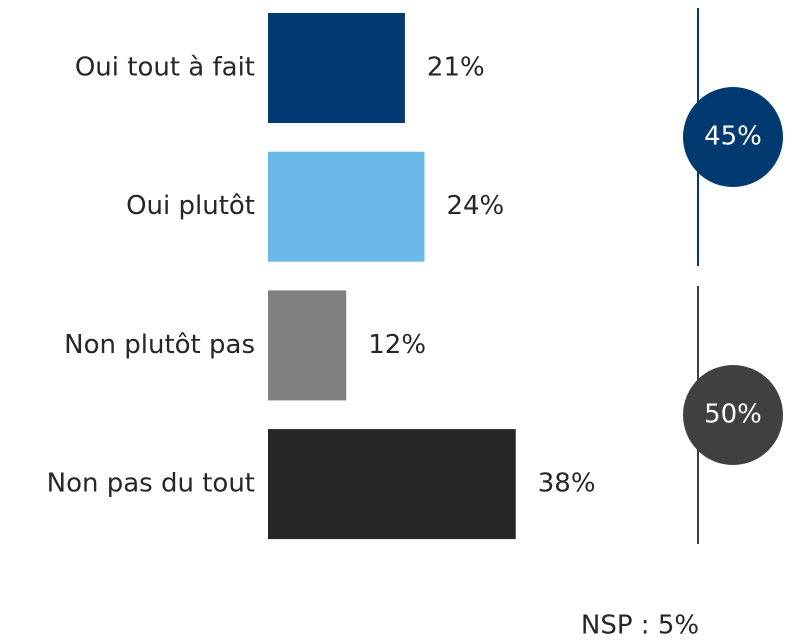 This screenshot has height=640, width=809. Describe the element at coordinates (190, 206) in the screenshot. I see `category-label: Oui plutôt` at that location.